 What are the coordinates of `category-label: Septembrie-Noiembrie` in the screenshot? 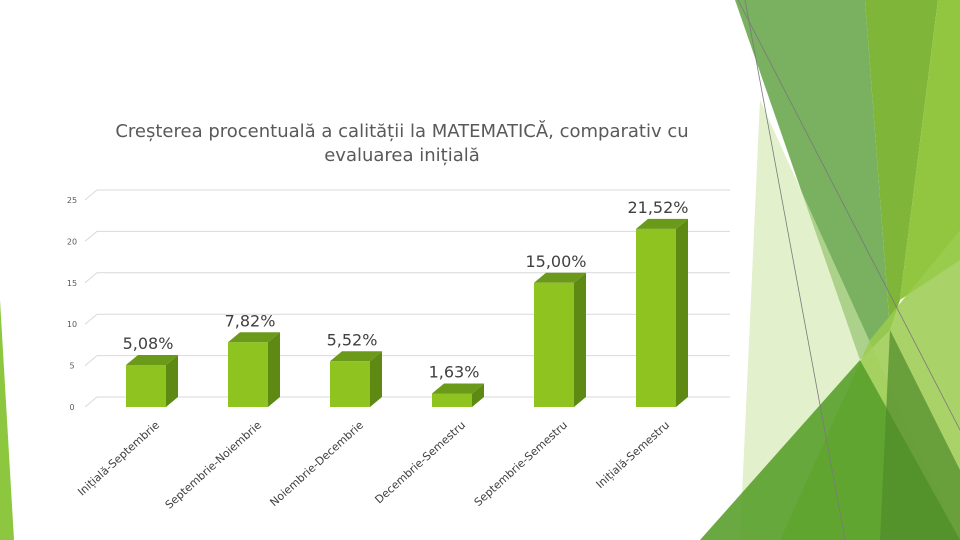 It's located at (214, 464).